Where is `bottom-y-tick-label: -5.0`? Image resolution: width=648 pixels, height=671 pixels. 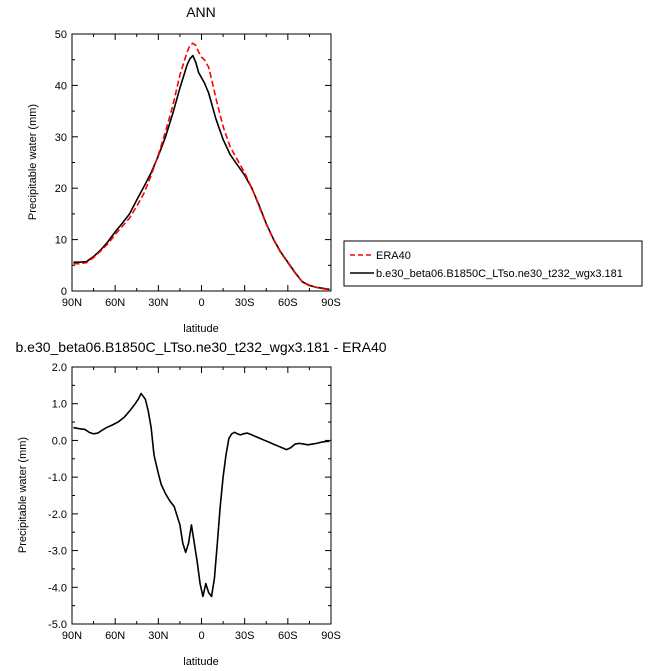
bottom-y-tick-label: -5.0 is located at coordinates (57, 625).